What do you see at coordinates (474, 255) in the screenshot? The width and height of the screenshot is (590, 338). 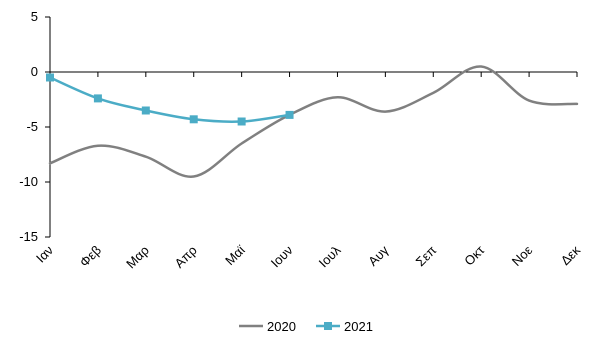 I see `x-tick-label: Οκτ` at bounding box center [474, 255].